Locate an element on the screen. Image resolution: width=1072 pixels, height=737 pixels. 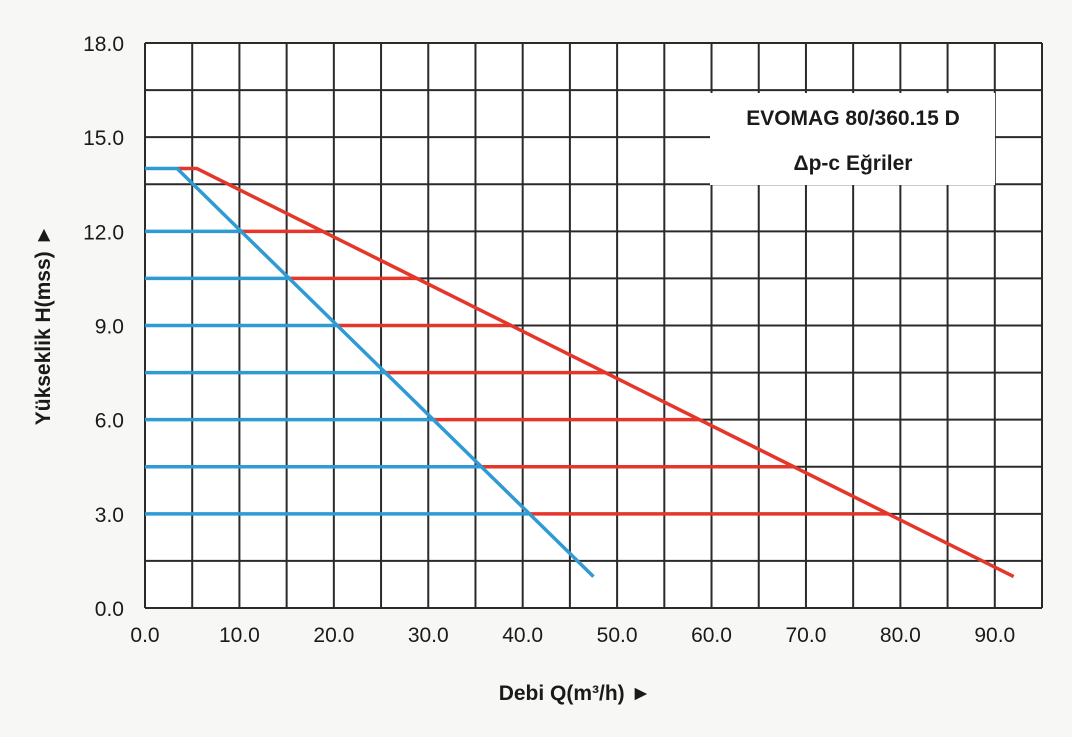
y-axis-label: Yükseklik H(mss) ► is located at coordinates (43, 325).